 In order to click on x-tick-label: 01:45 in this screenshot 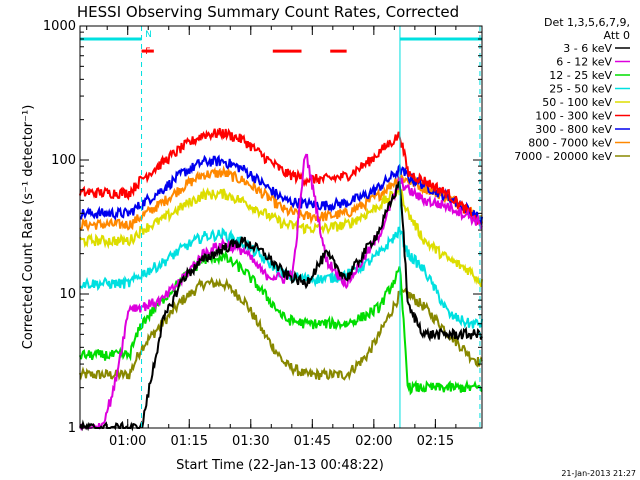, I will do `click(312, 441)`.